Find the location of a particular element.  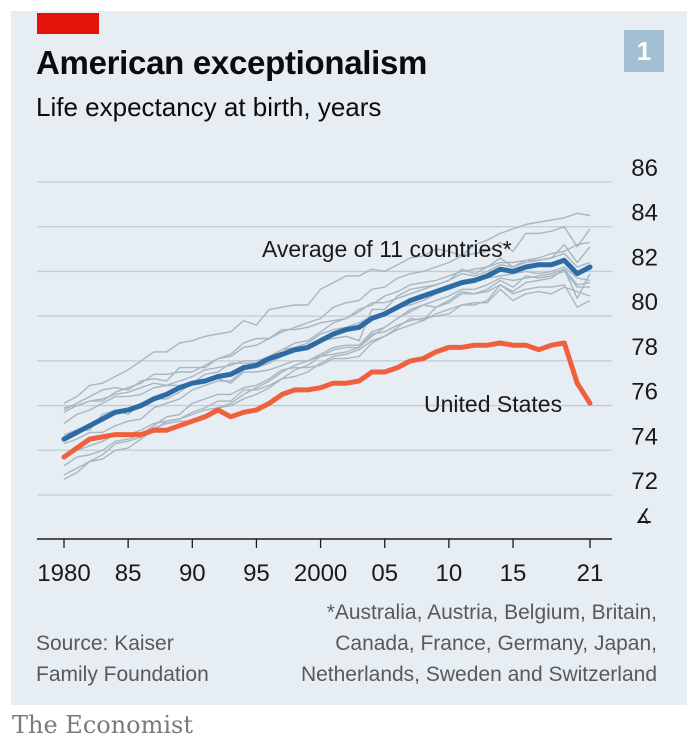

y-tick-label: 74 is located at coordinates (644, 436).